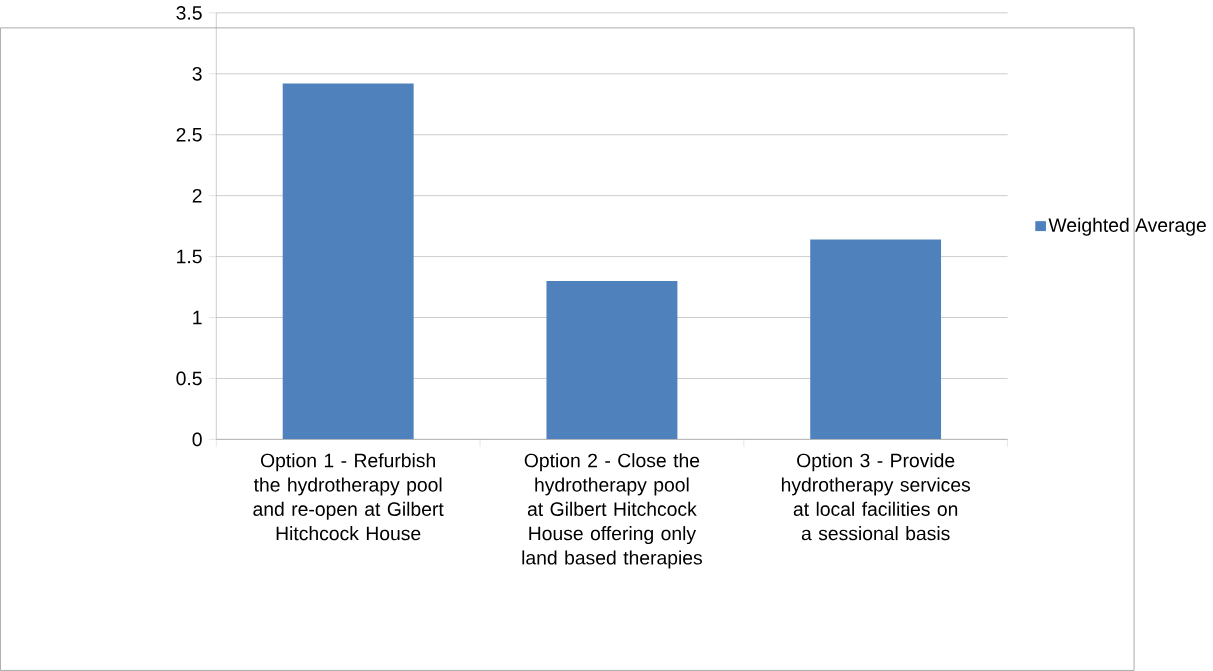 This screenshot has height=671, width=1213. Describe the element at coordinates (612, 511) in the screenshot. I see `x-tick-label: Option 2 - Close the hydrotherapy pool at Gilbert Hitchcock House offering only land based therapies` at that location.